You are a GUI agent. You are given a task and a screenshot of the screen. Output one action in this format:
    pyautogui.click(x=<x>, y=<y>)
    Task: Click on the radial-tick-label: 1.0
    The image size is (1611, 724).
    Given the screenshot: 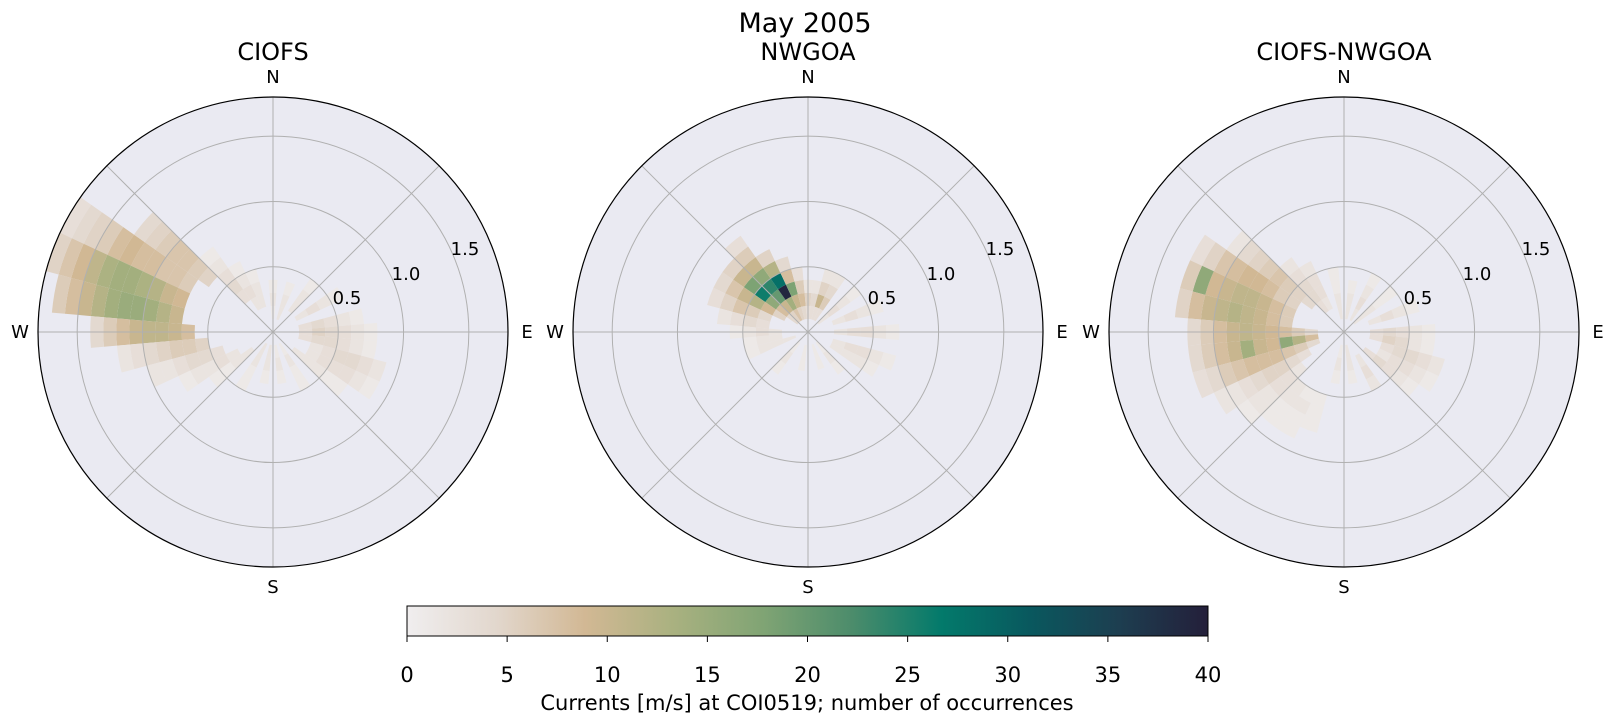 What is the action you would take?
    pyautogui.click(x=406, y=274)
    